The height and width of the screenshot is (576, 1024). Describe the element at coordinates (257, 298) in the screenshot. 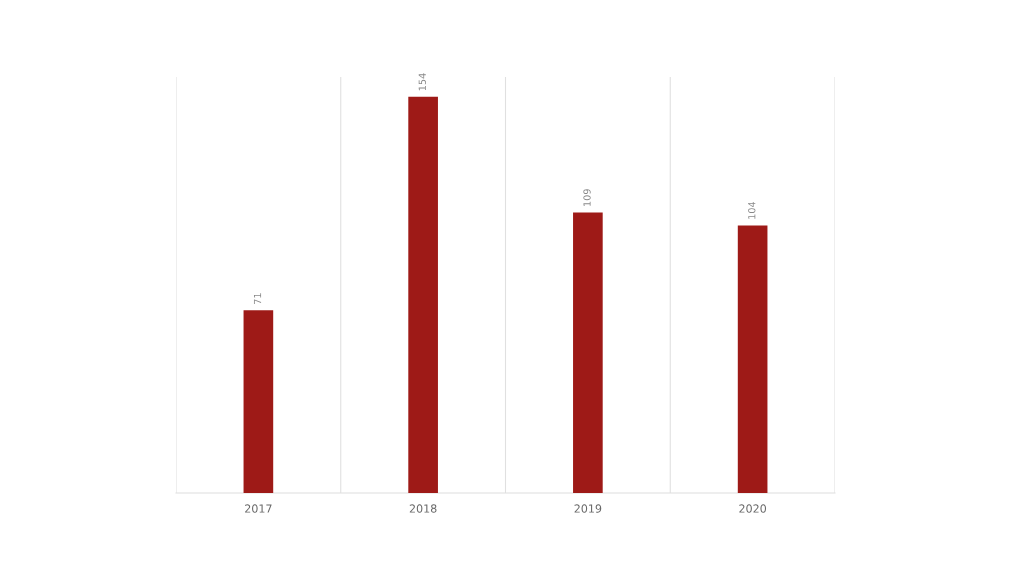

I see `data-label: 71` at that location.